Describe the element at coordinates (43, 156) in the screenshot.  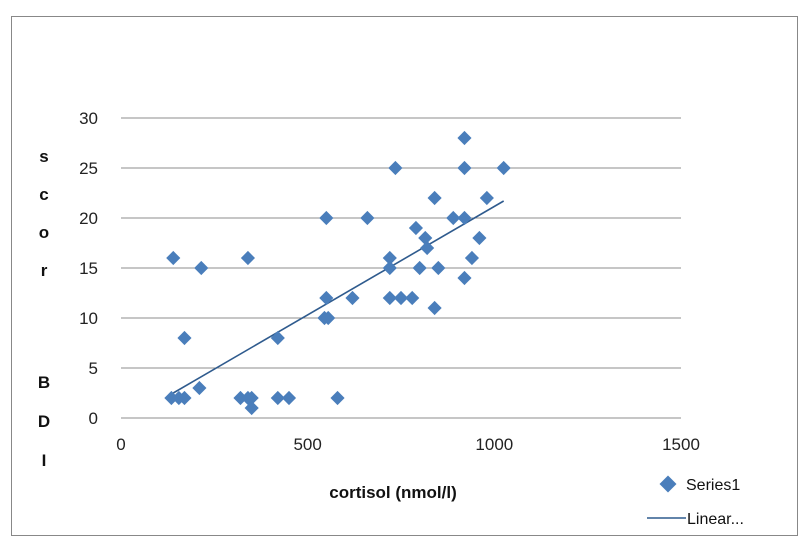
I see `y-title-letter: s` at that location.